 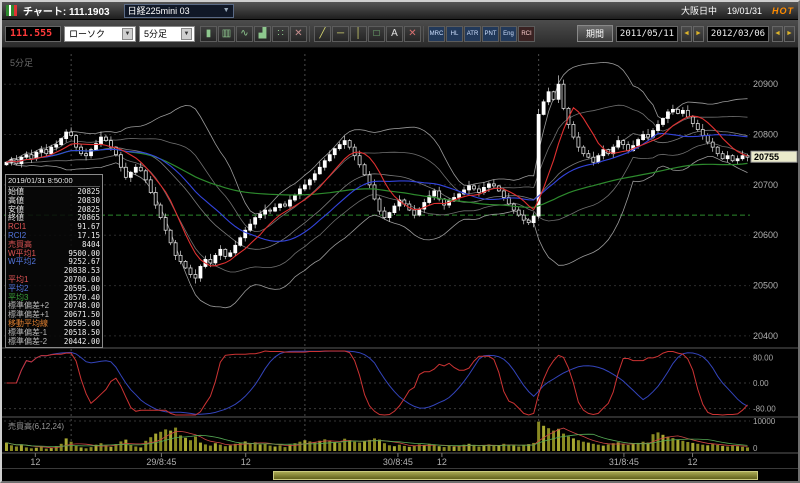 What do you see at coordinates (54, 209) in the screenshot?
I see `tooltip-row: 安値 20825` at bounding box center [54, 209].